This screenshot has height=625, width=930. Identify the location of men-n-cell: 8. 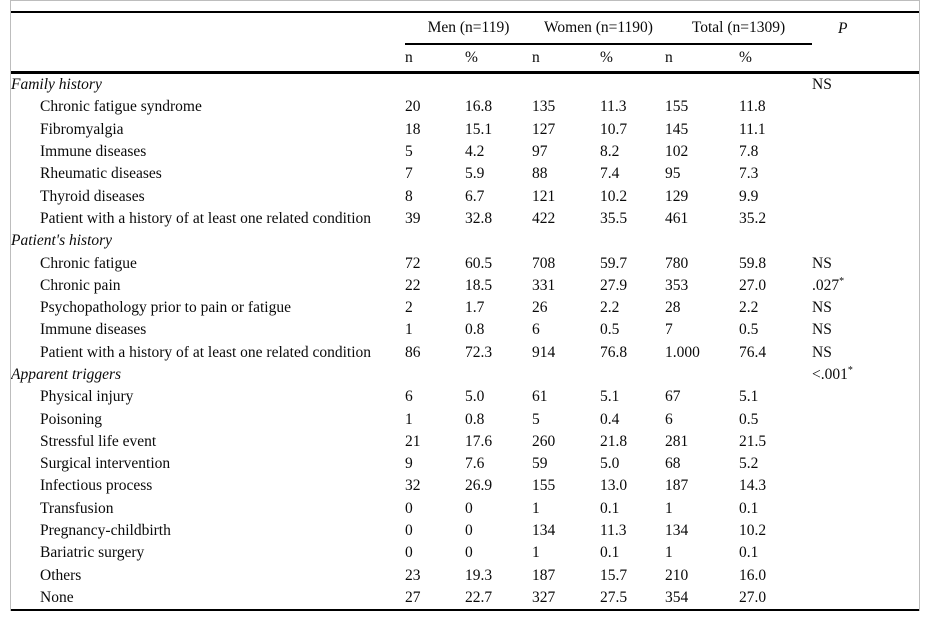
(409, 196).